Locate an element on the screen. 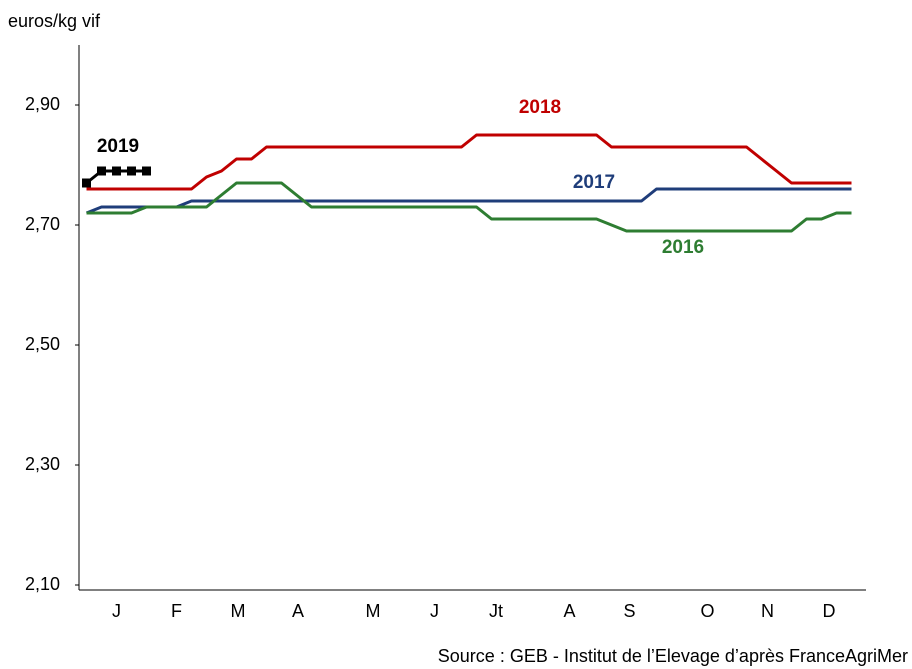 The height and width of the screenshot is (669, 912). y-tick-label: 2,70 is located at coordinates (42, 224).